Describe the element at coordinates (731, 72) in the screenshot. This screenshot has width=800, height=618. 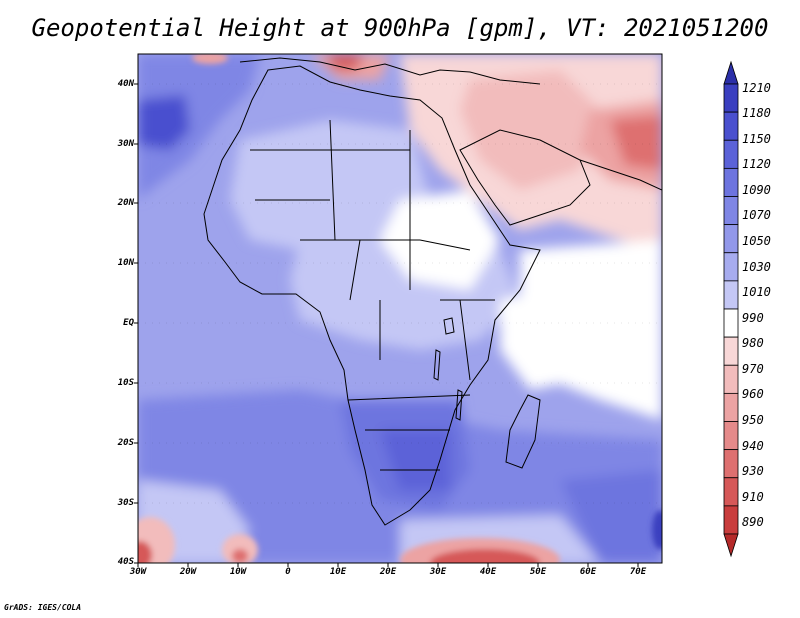
I see `colorbar-arrow-top` at that location.